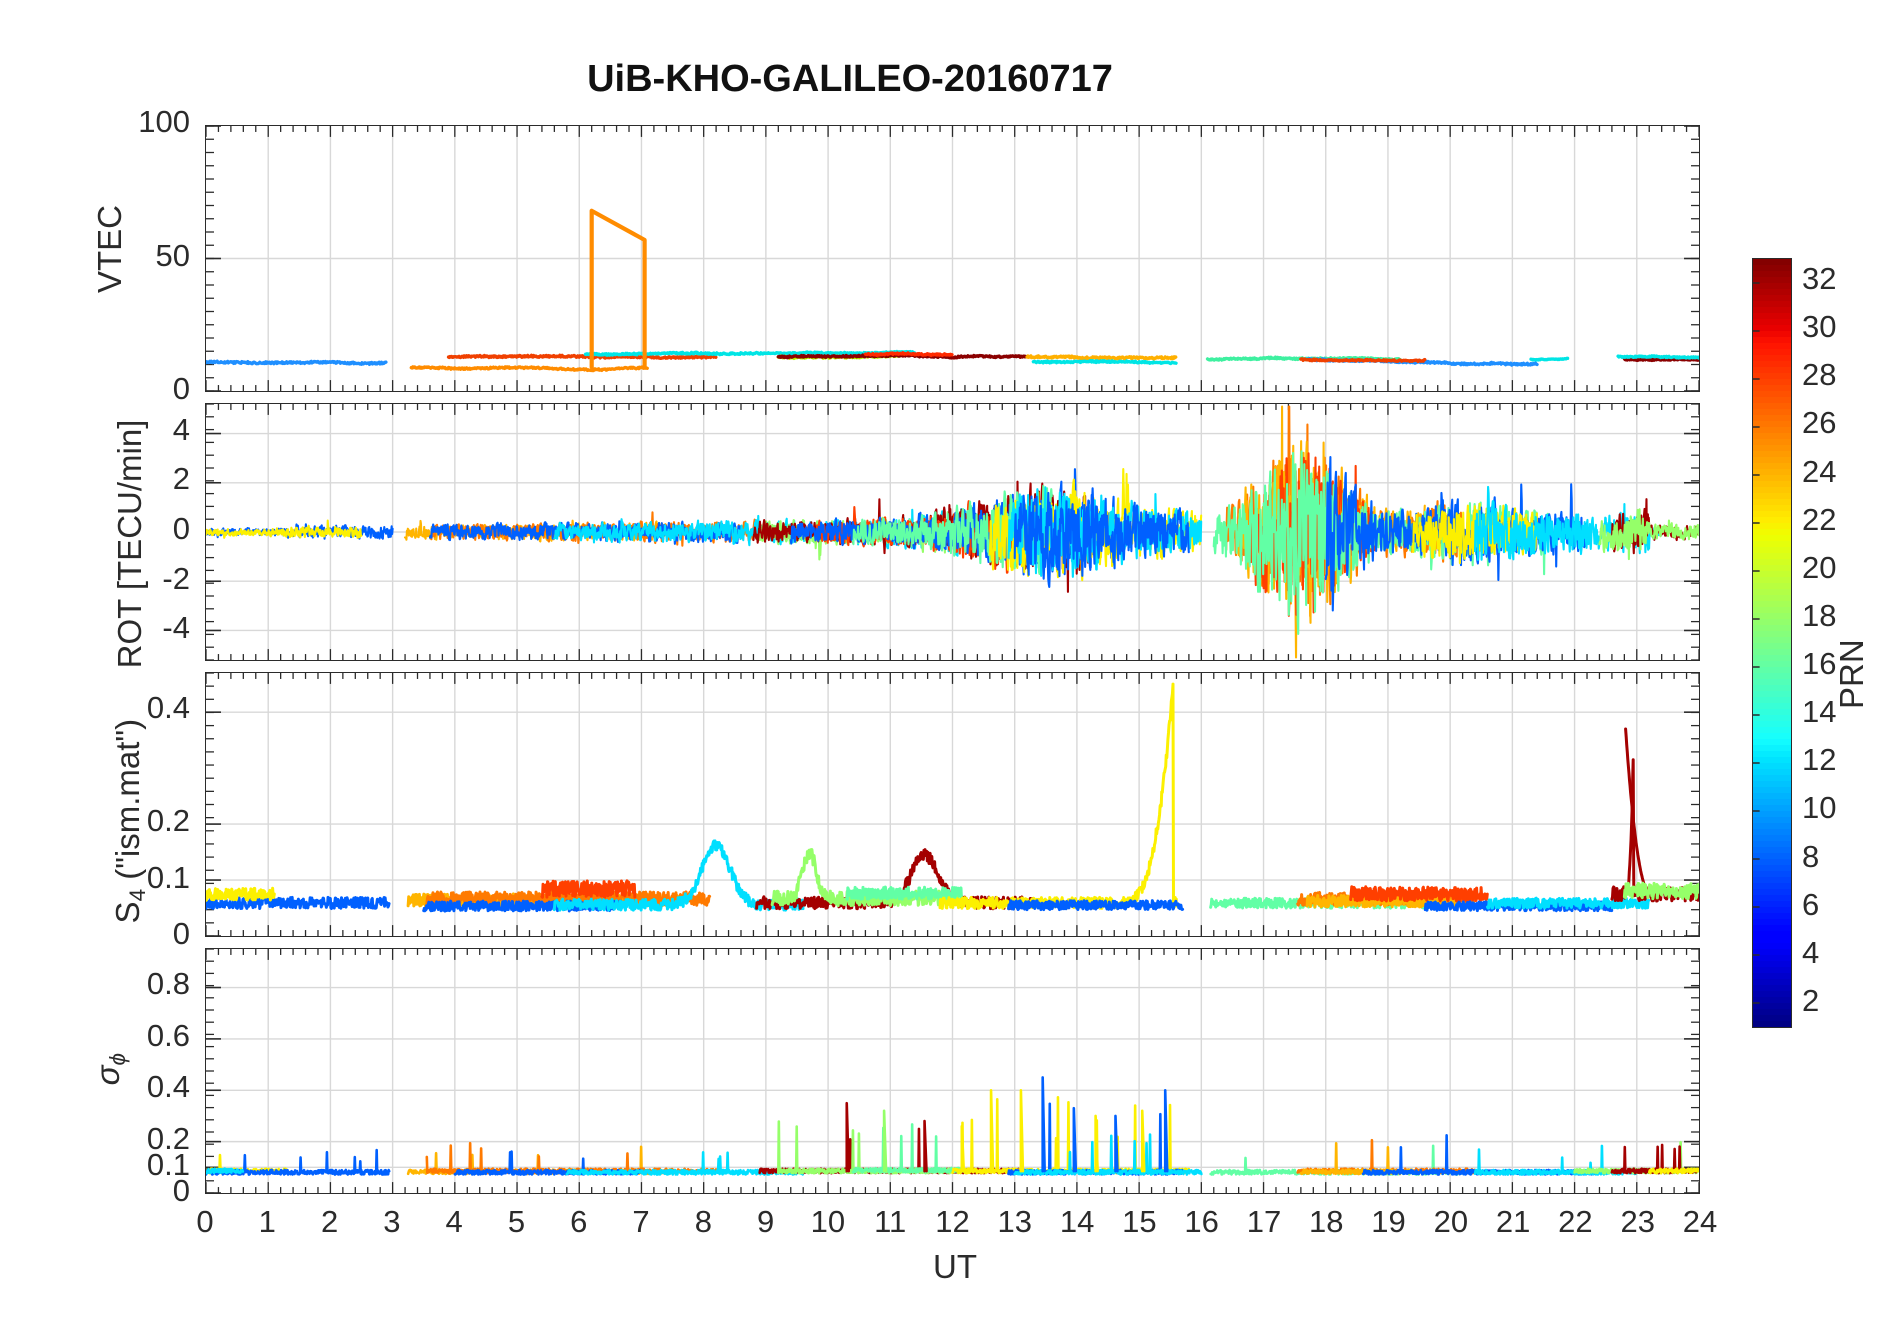 This screenshot has width=1902, height=1330. I want to click on panel-sigma-phi-ytick: 0, so click(181, 1190).